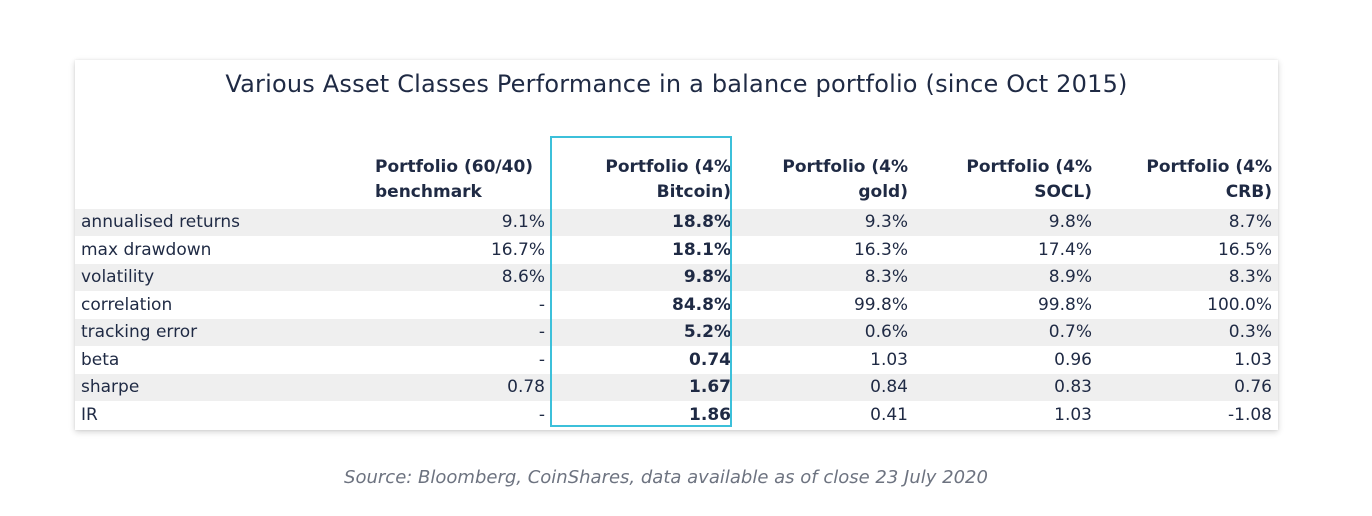  I want to click on column-header-benchmark: Portfolio (60/40) benchmark, so click(460, 180).